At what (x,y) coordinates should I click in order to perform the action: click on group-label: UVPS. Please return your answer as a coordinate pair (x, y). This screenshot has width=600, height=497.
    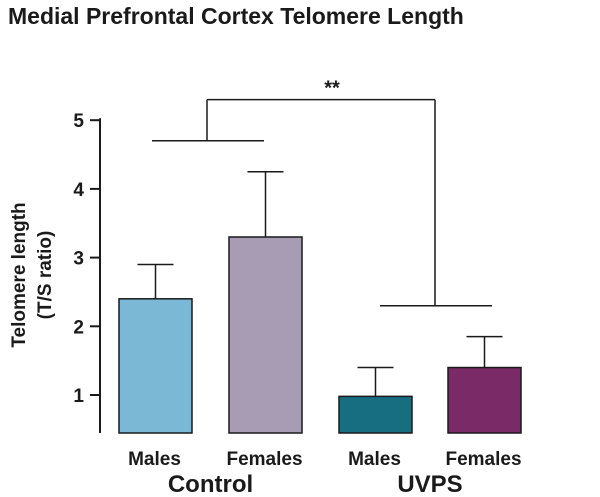
    Looking at the image, I should click on (429, 484).